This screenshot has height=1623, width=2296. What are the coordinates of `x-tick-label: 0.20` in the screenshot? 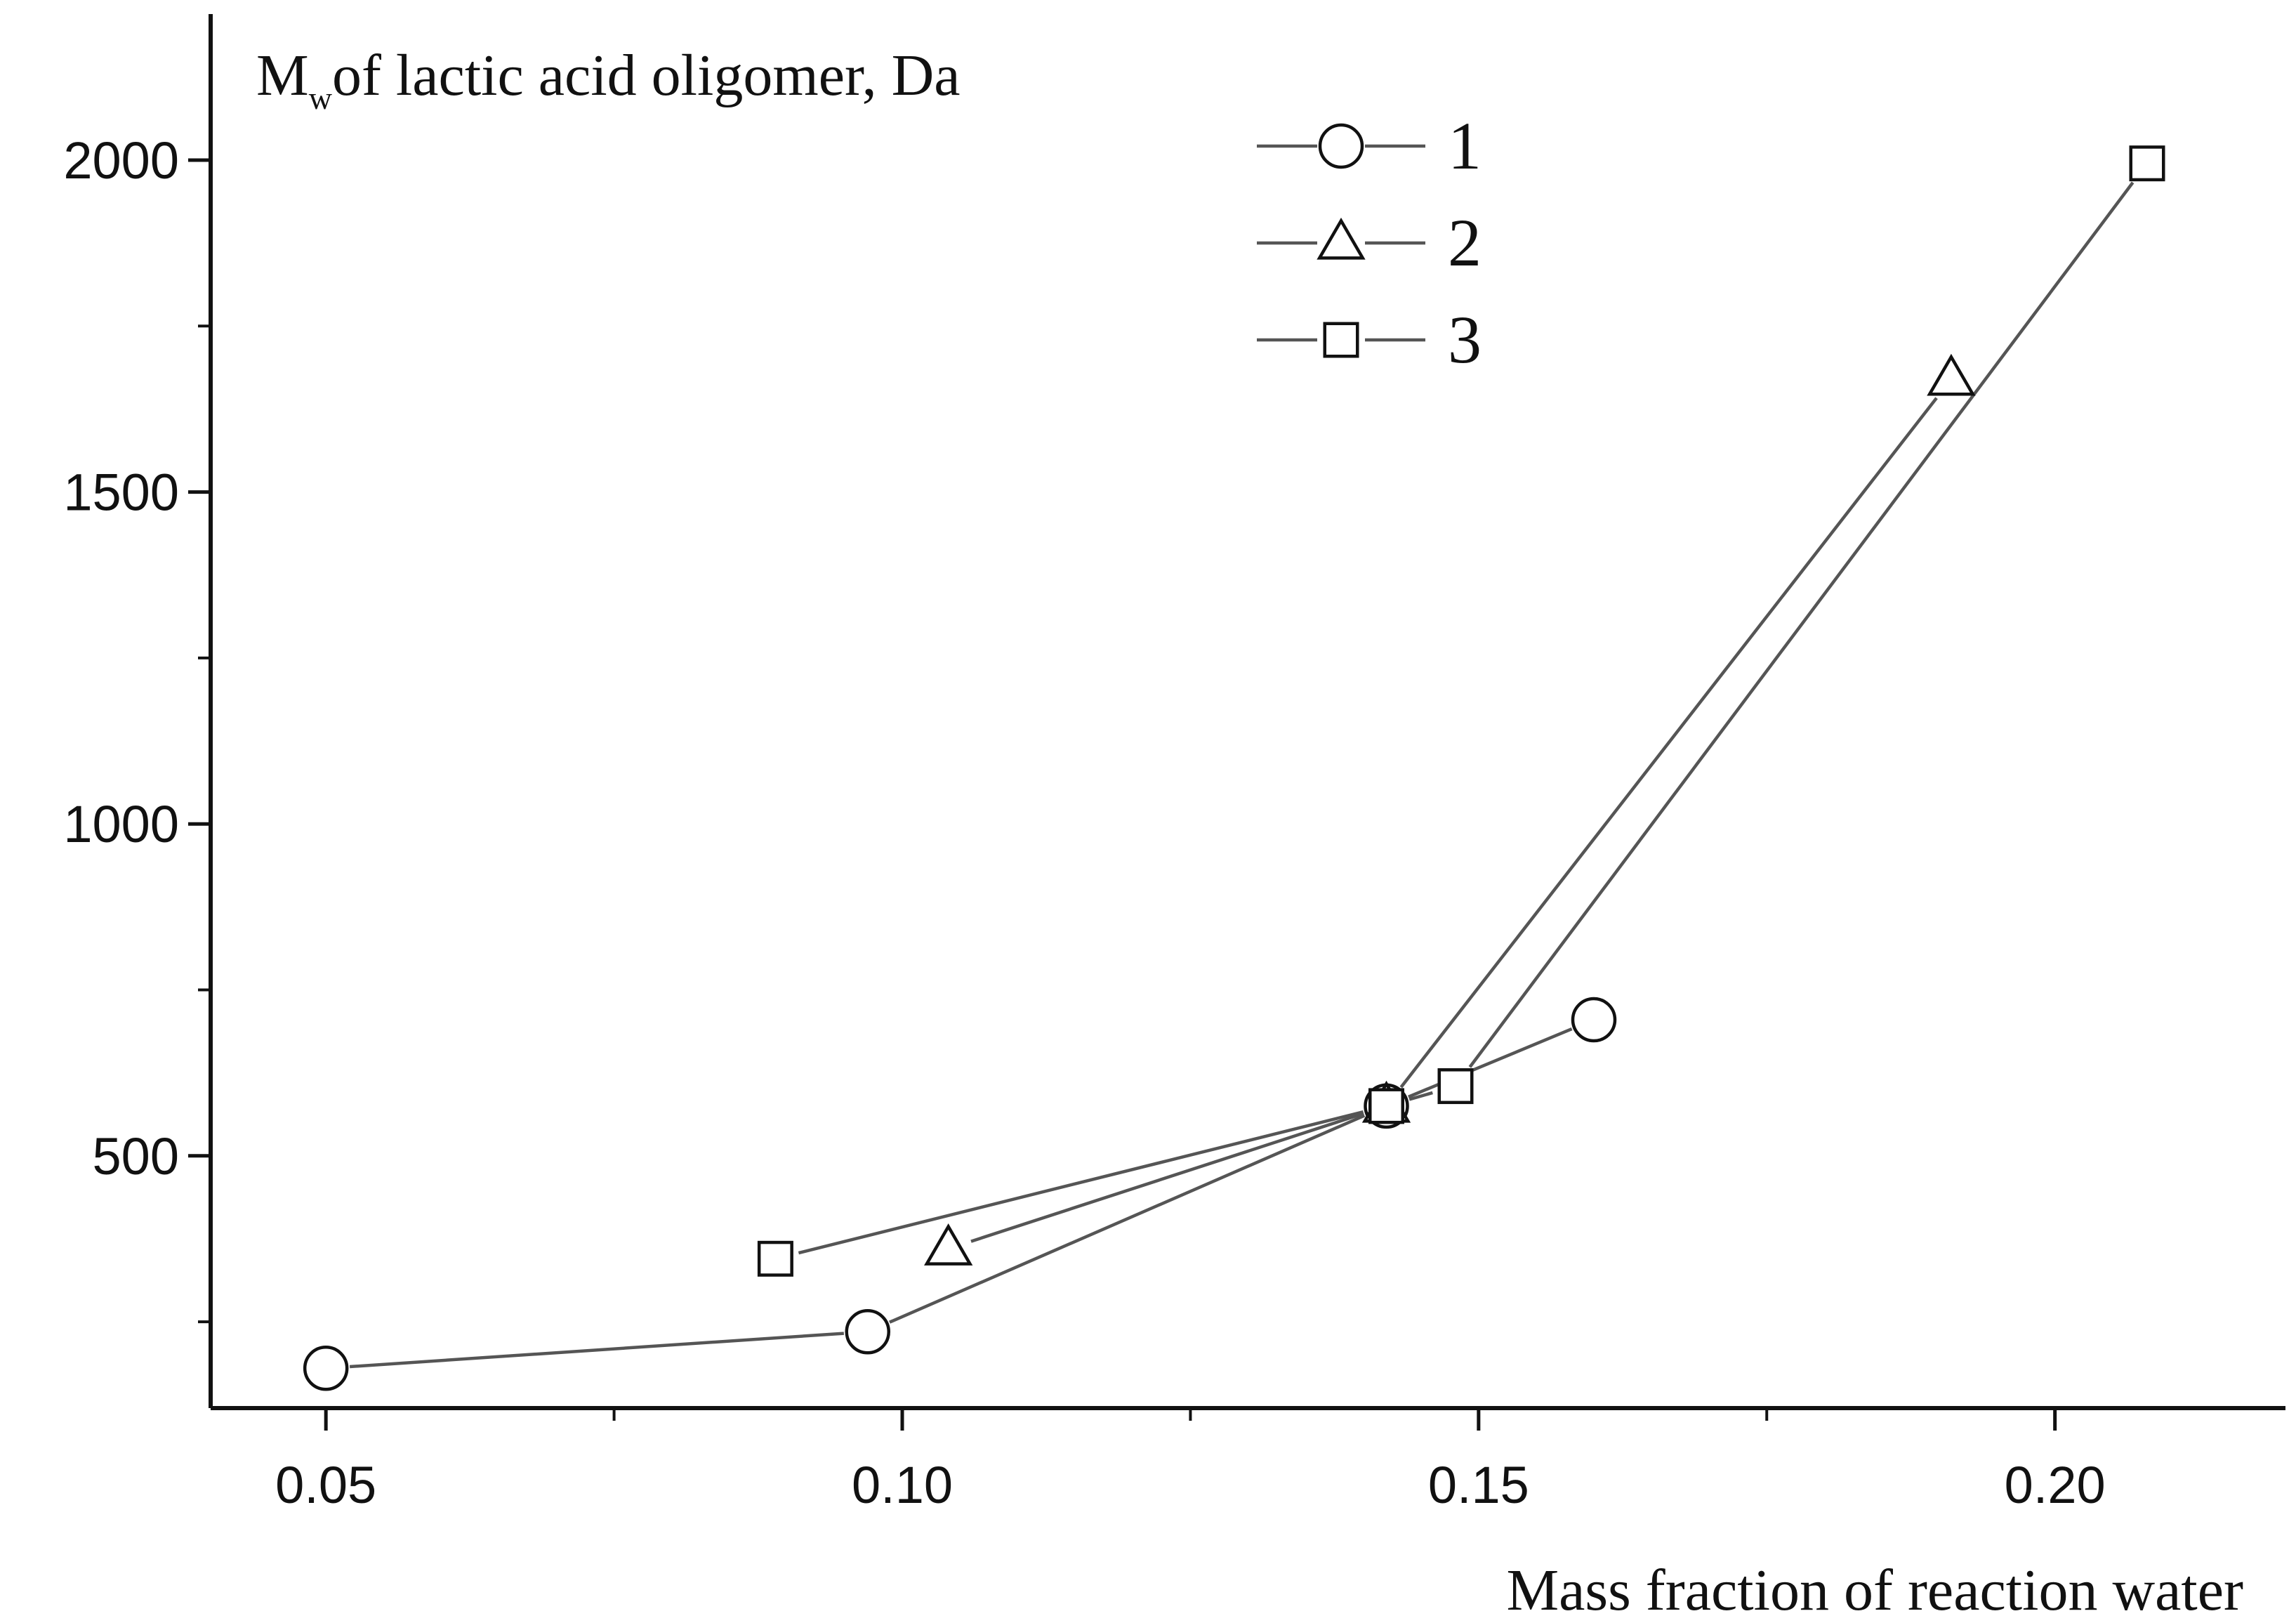 It's located at (2055, 1485).